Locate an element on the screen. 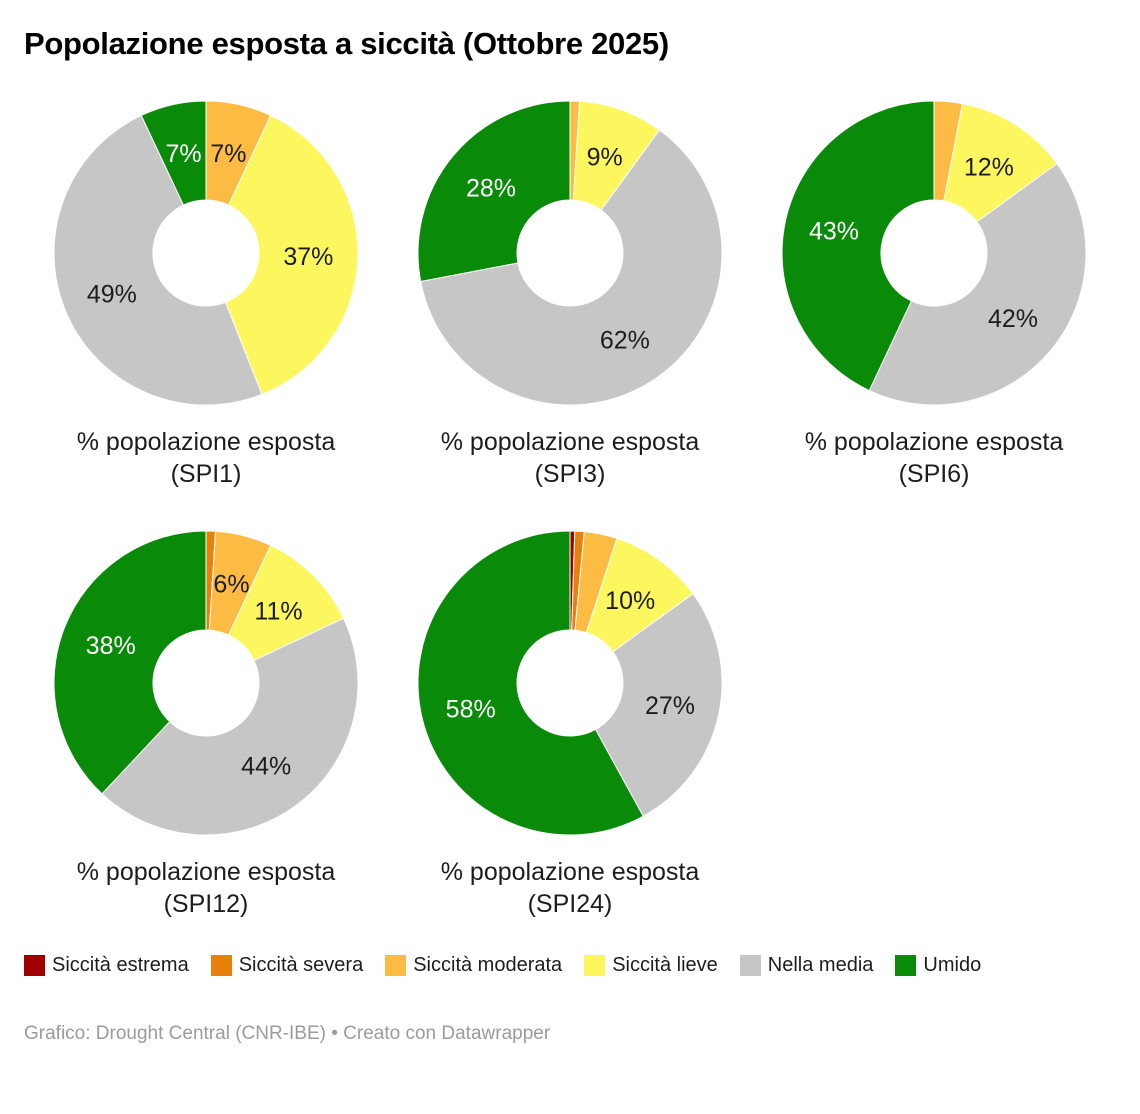  slice-label: 10% is located at coordinates (630, 600).